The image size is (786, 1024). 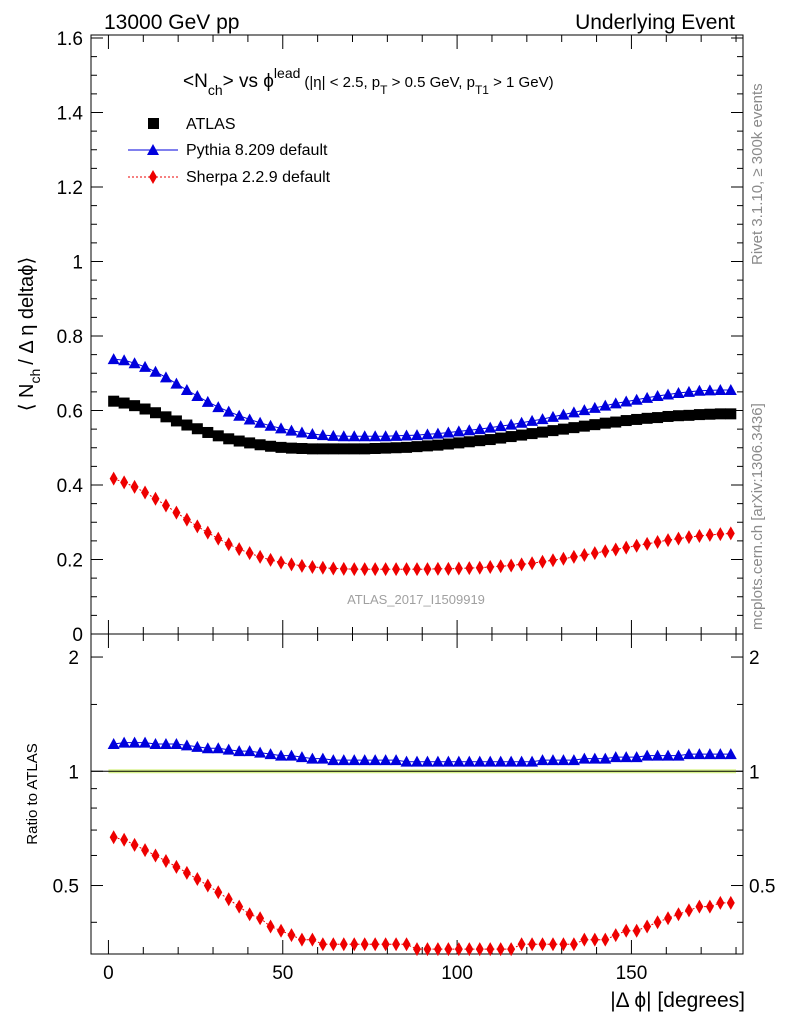 What do you see at coordinates (153, 149) in the screenshot?
I see `legend-marker-pythia` at bounding box center [153, 149].